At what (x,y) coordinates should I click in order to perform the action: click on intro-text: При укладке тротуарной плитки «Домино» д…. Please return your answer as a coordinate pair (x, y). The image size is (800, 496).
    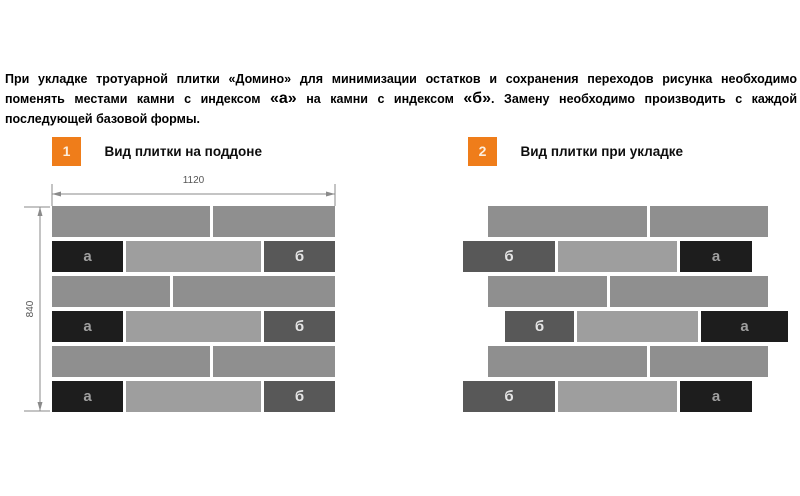
    Looking at the image, I should click on (401, 99).